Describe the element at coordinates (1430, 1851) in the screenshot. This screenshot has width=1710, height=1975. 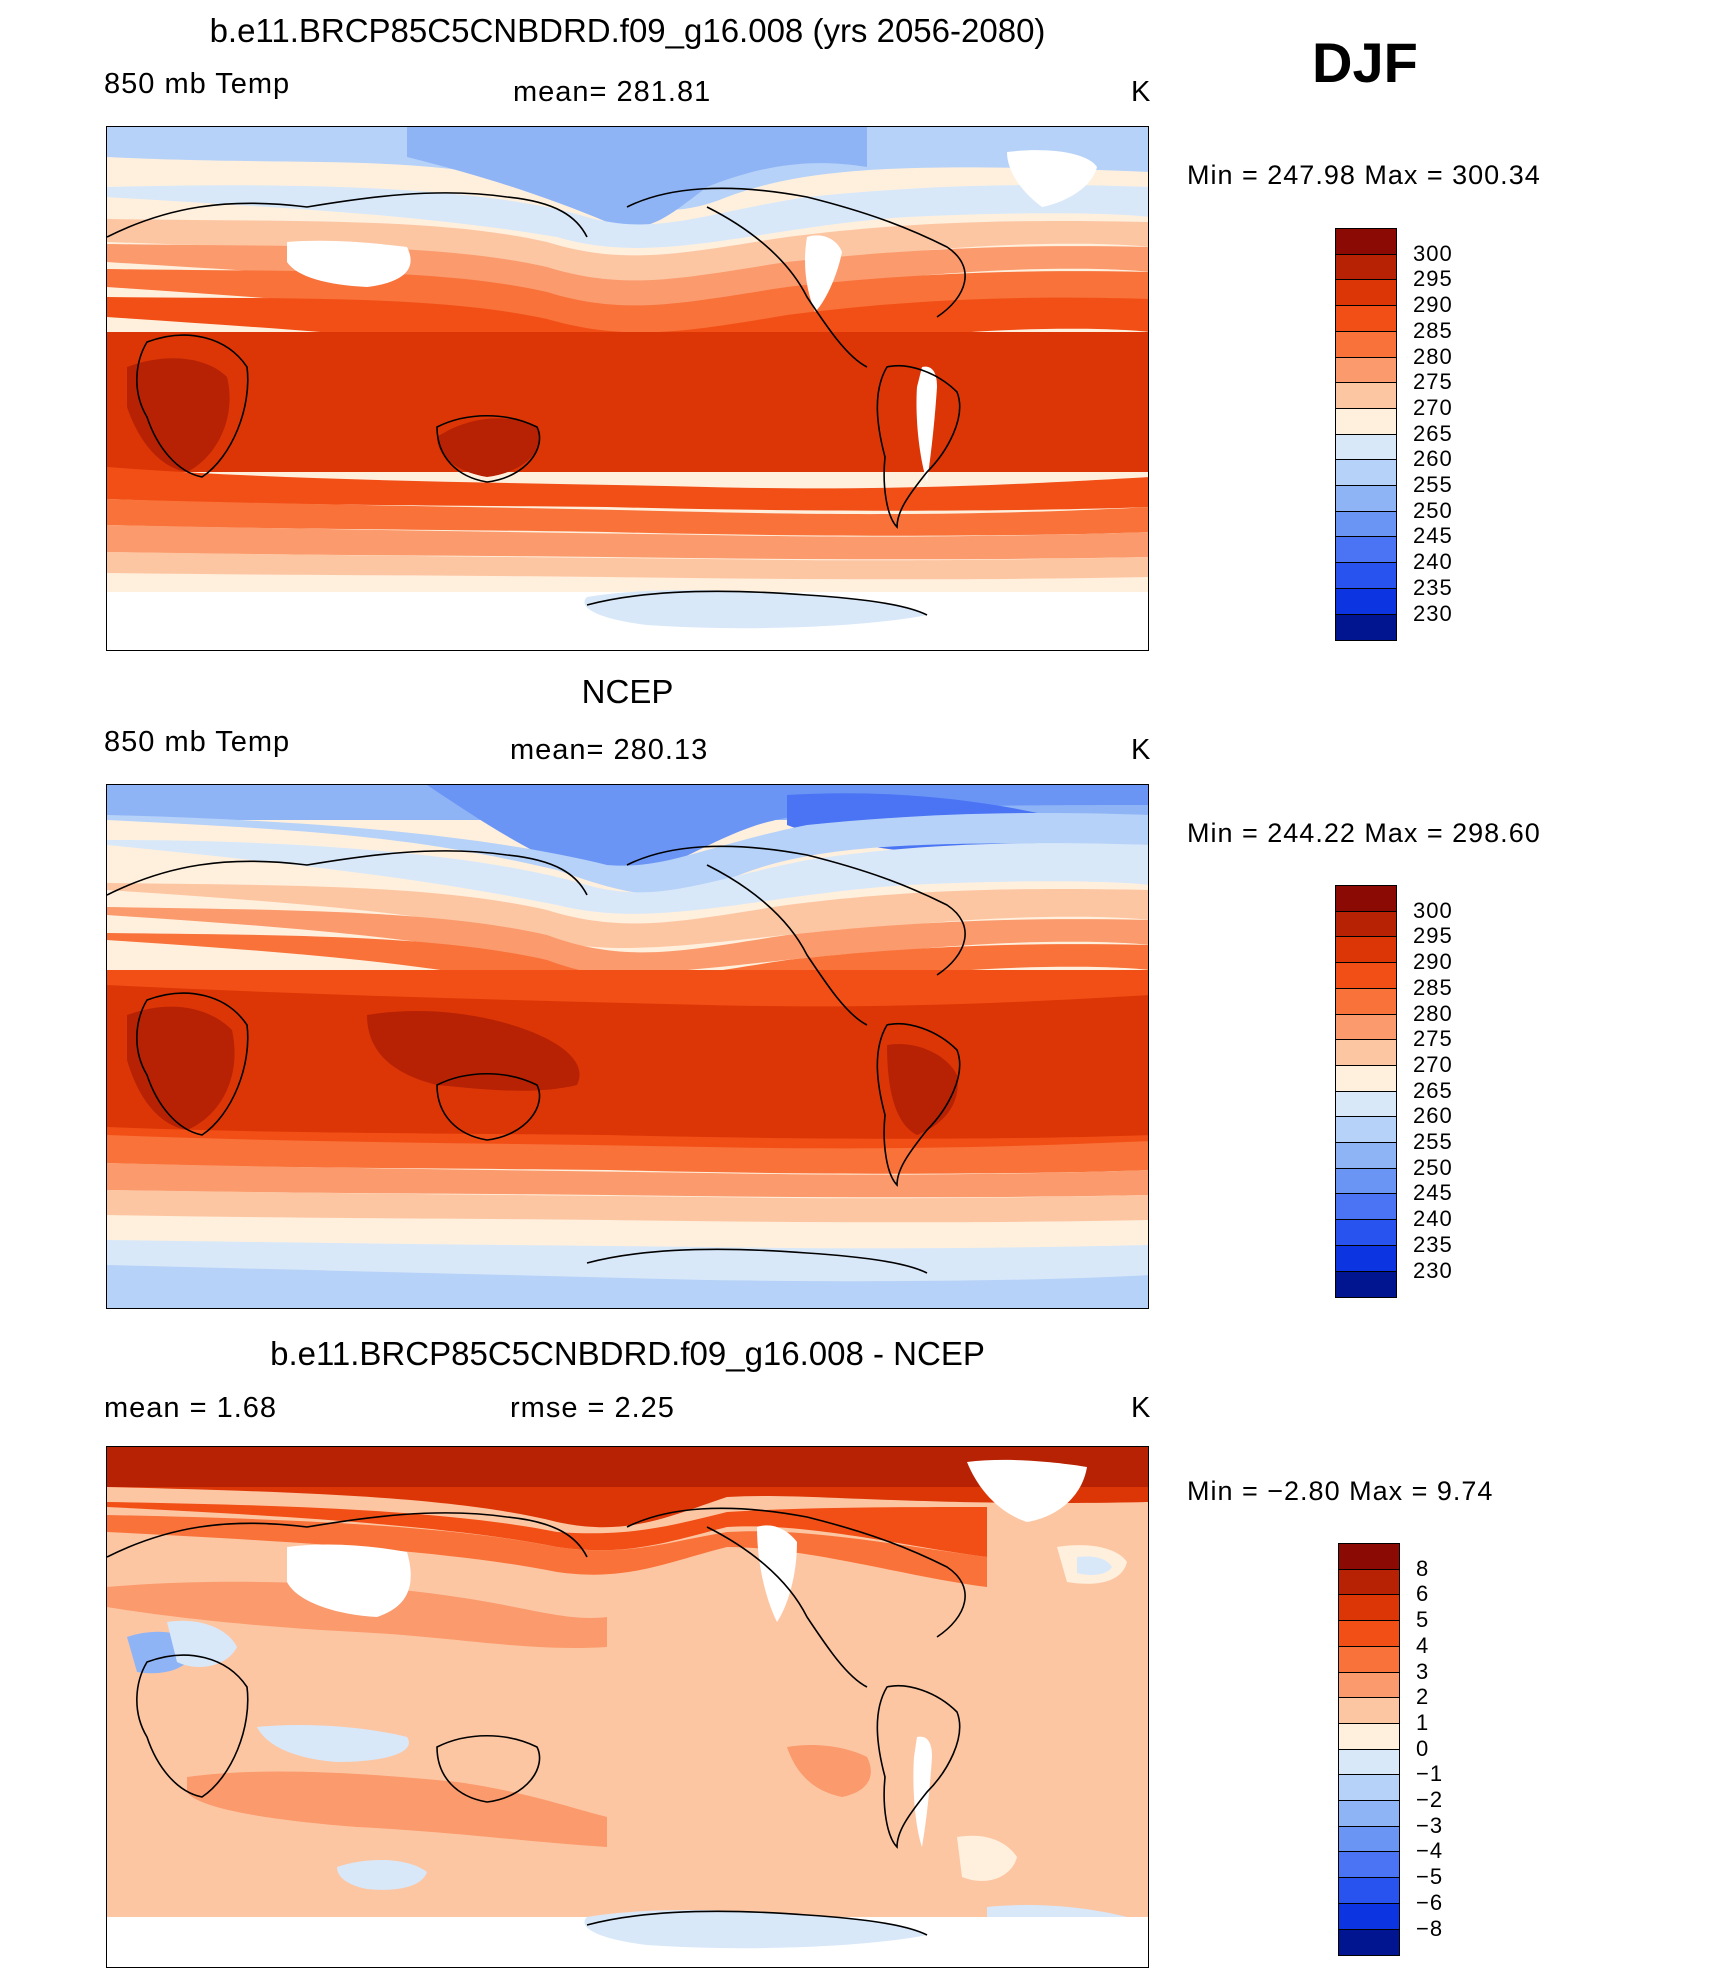
I see `colorbar-tick-label: −4` at that location.